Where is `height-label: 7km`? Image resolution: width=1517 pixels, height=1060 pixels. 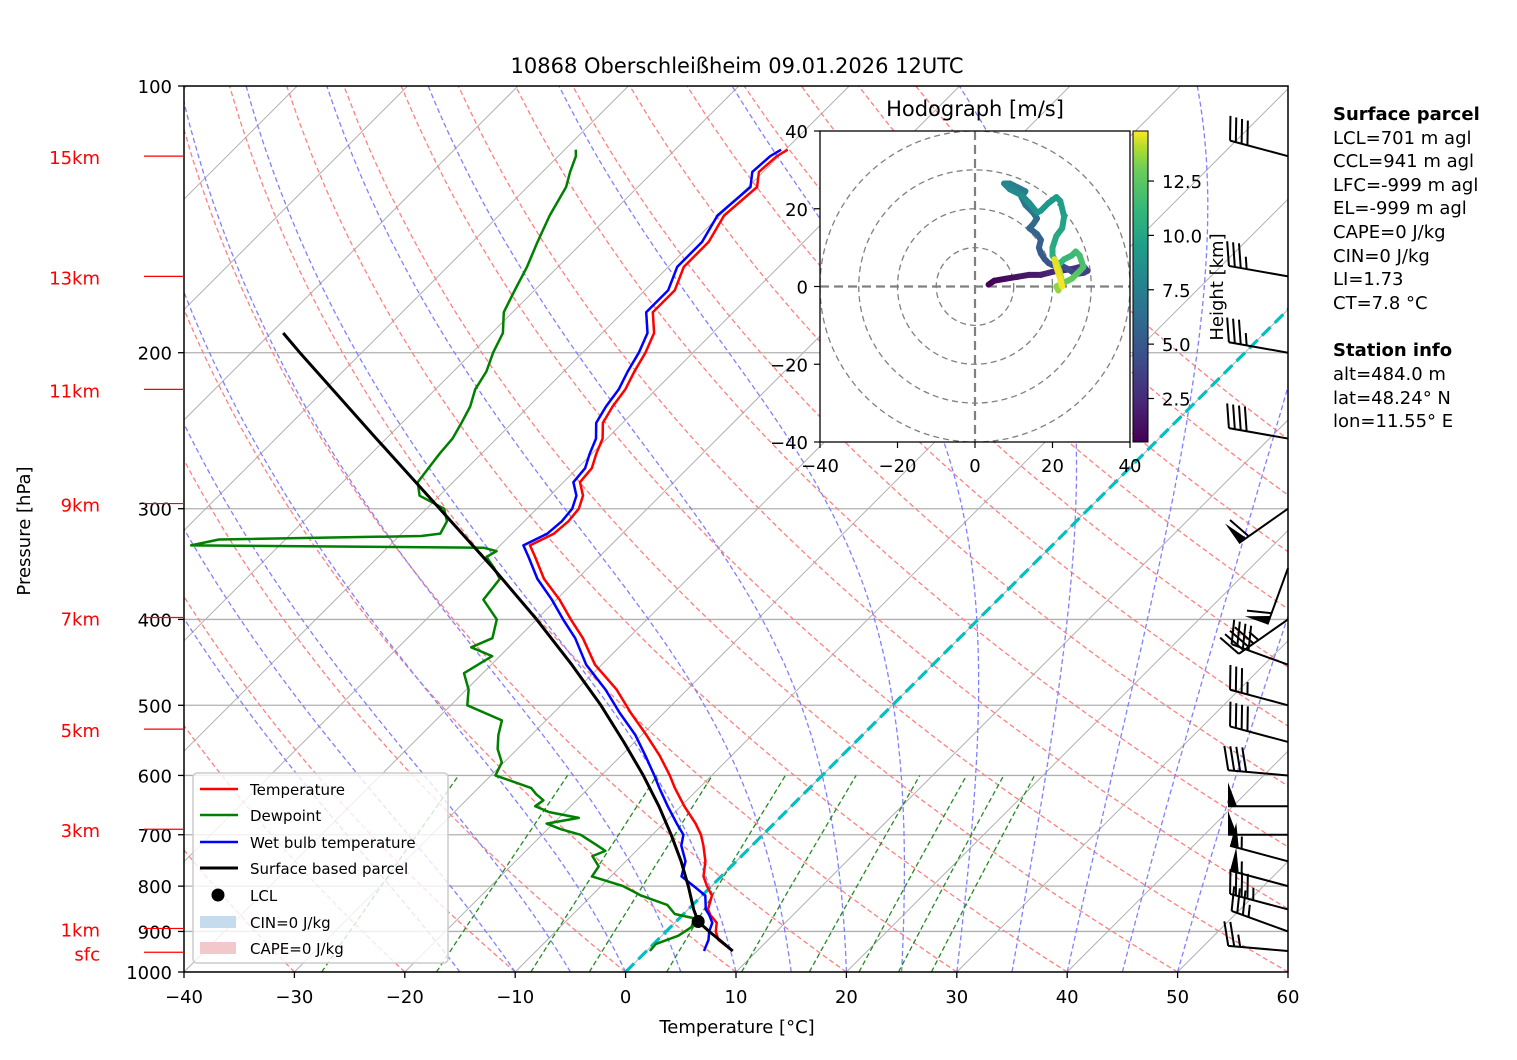
height-label: 7km is located at coordinates (80, 619).